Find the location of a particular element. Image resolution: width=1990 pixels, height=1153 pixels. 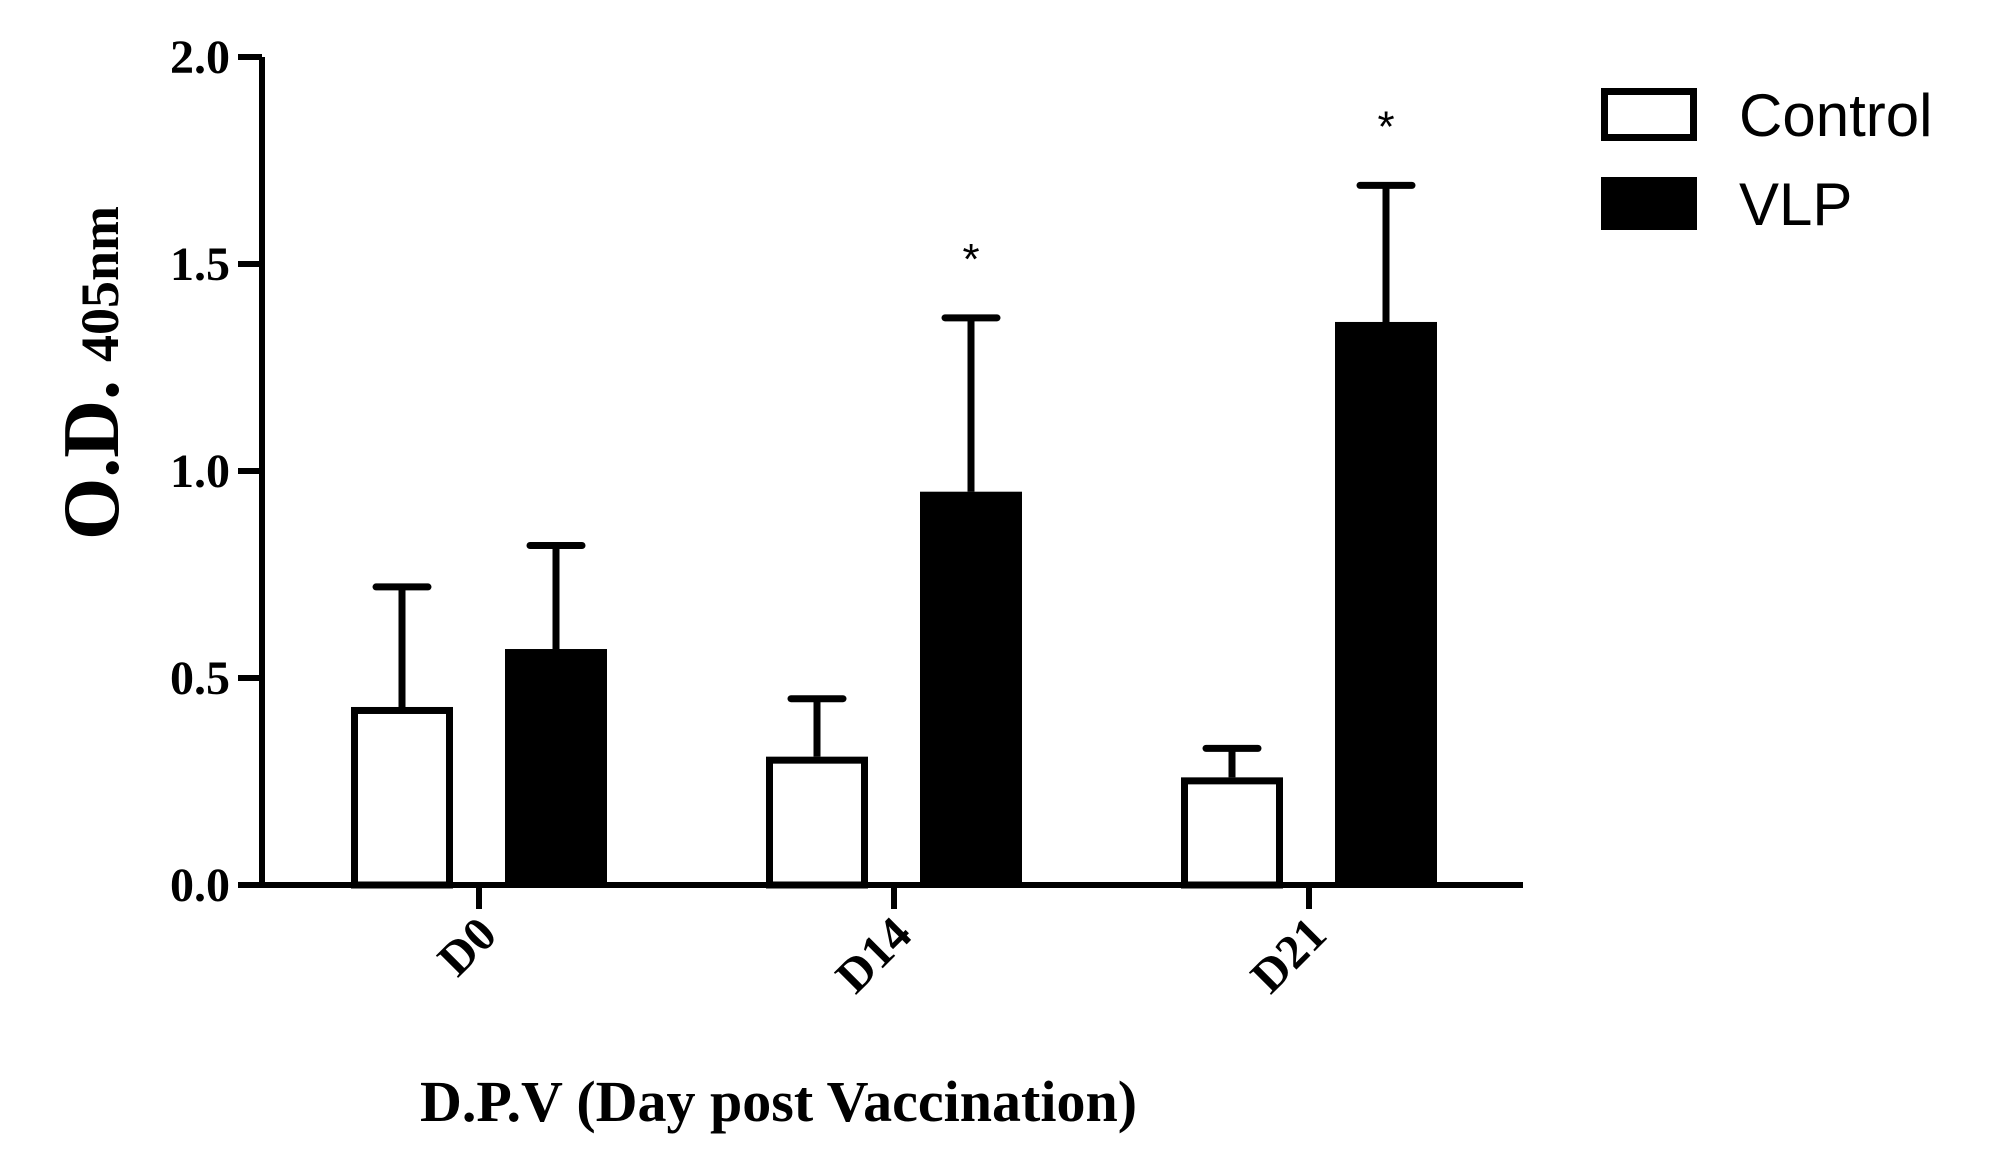

x-axis-ticks: D0 D14 D21 is located at coordinates (882, 944).